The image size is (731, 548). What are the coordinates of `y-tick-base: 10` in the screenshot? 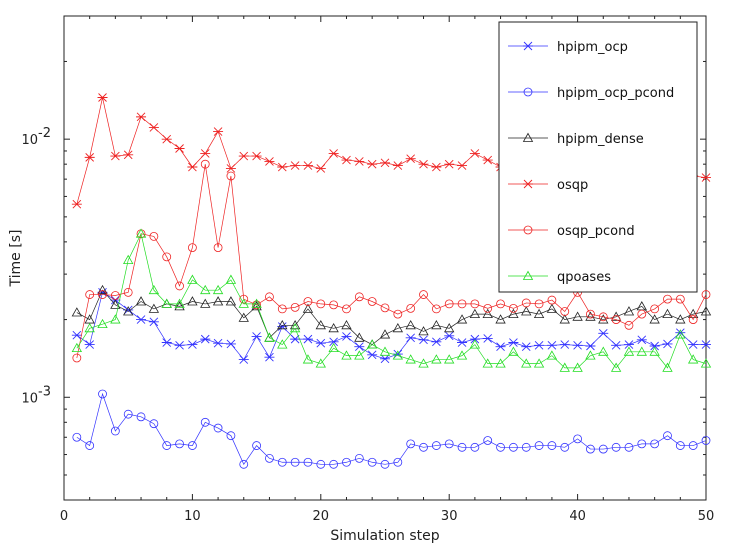 It's located at (29, 398).